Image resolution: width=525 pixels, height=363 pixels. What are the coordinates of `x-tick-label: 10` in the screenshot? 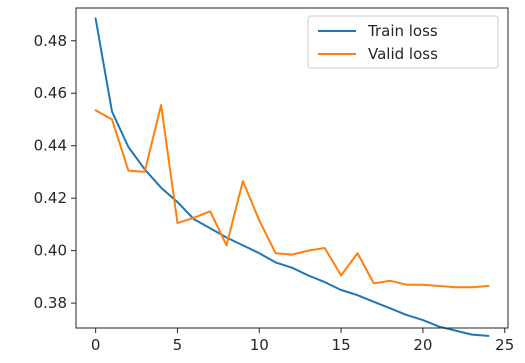 It's located at (259, 345).